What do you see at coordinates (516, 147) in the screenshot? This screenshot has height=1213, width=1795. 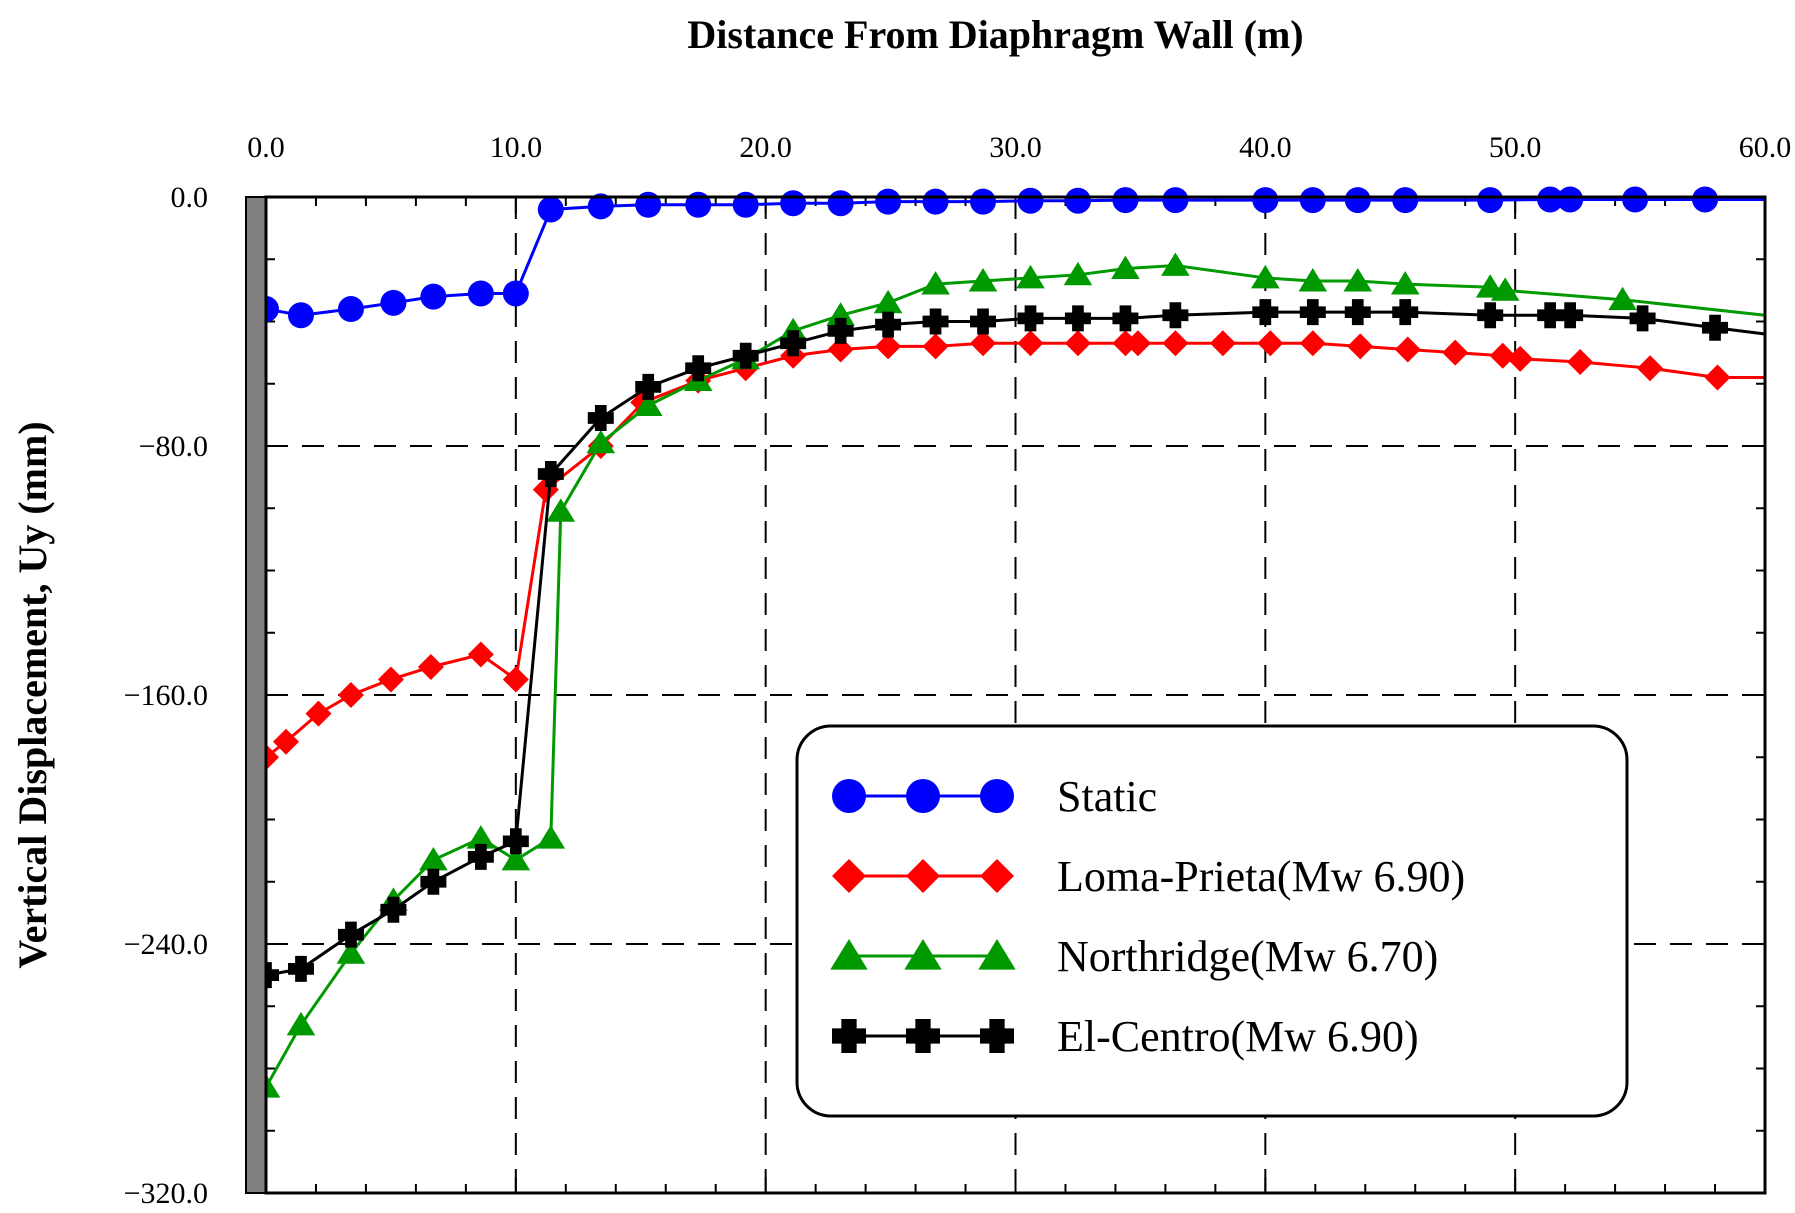 I see `x-tick-label: 10.0` at bounding box center [516, 147].